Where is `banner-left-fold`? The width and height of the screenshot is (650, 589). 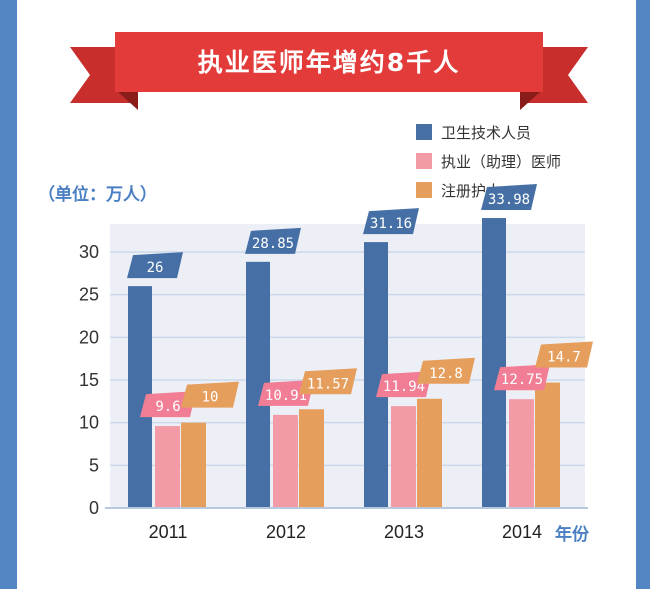
banner-left-fold is located at coordinates (128, 101).